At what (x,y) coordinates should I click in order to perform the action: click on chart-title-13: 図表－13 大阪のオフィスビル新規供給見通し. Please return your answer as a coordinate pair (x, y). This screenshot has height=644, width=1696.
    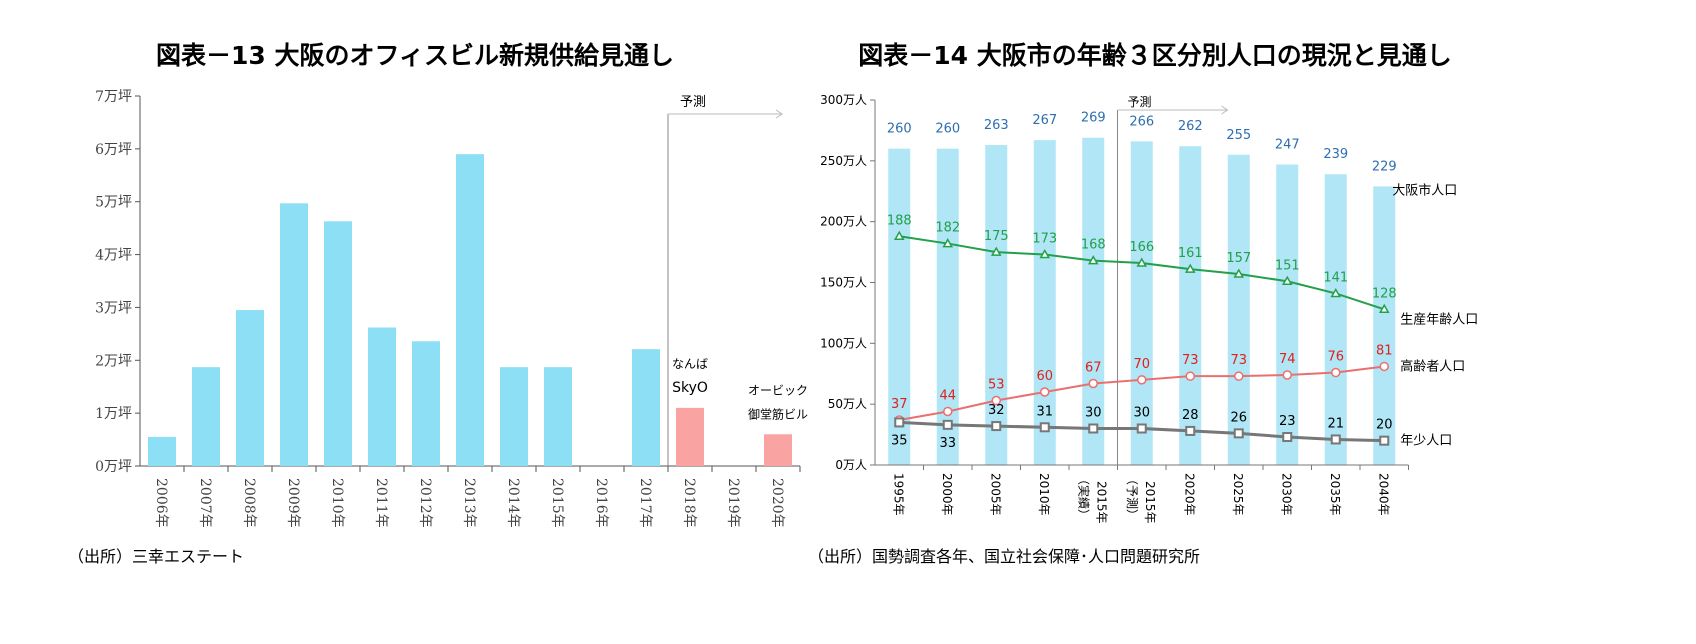
    Looking at the image, I should click on (415, 55).